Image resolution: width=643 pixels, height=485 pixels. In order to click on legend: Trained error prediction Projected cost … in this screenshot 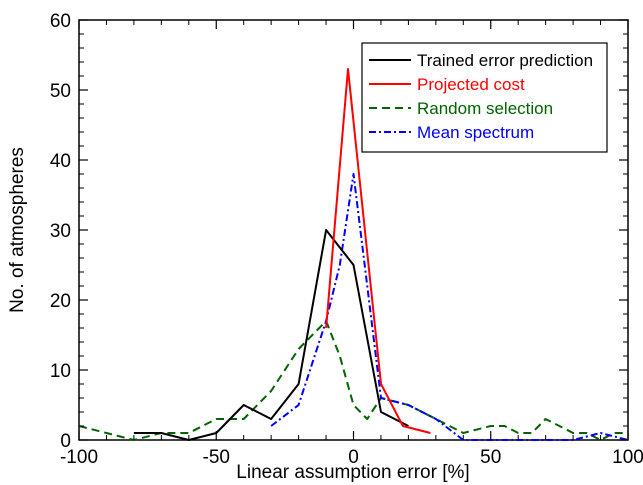, I will do `click(484, 97)`.